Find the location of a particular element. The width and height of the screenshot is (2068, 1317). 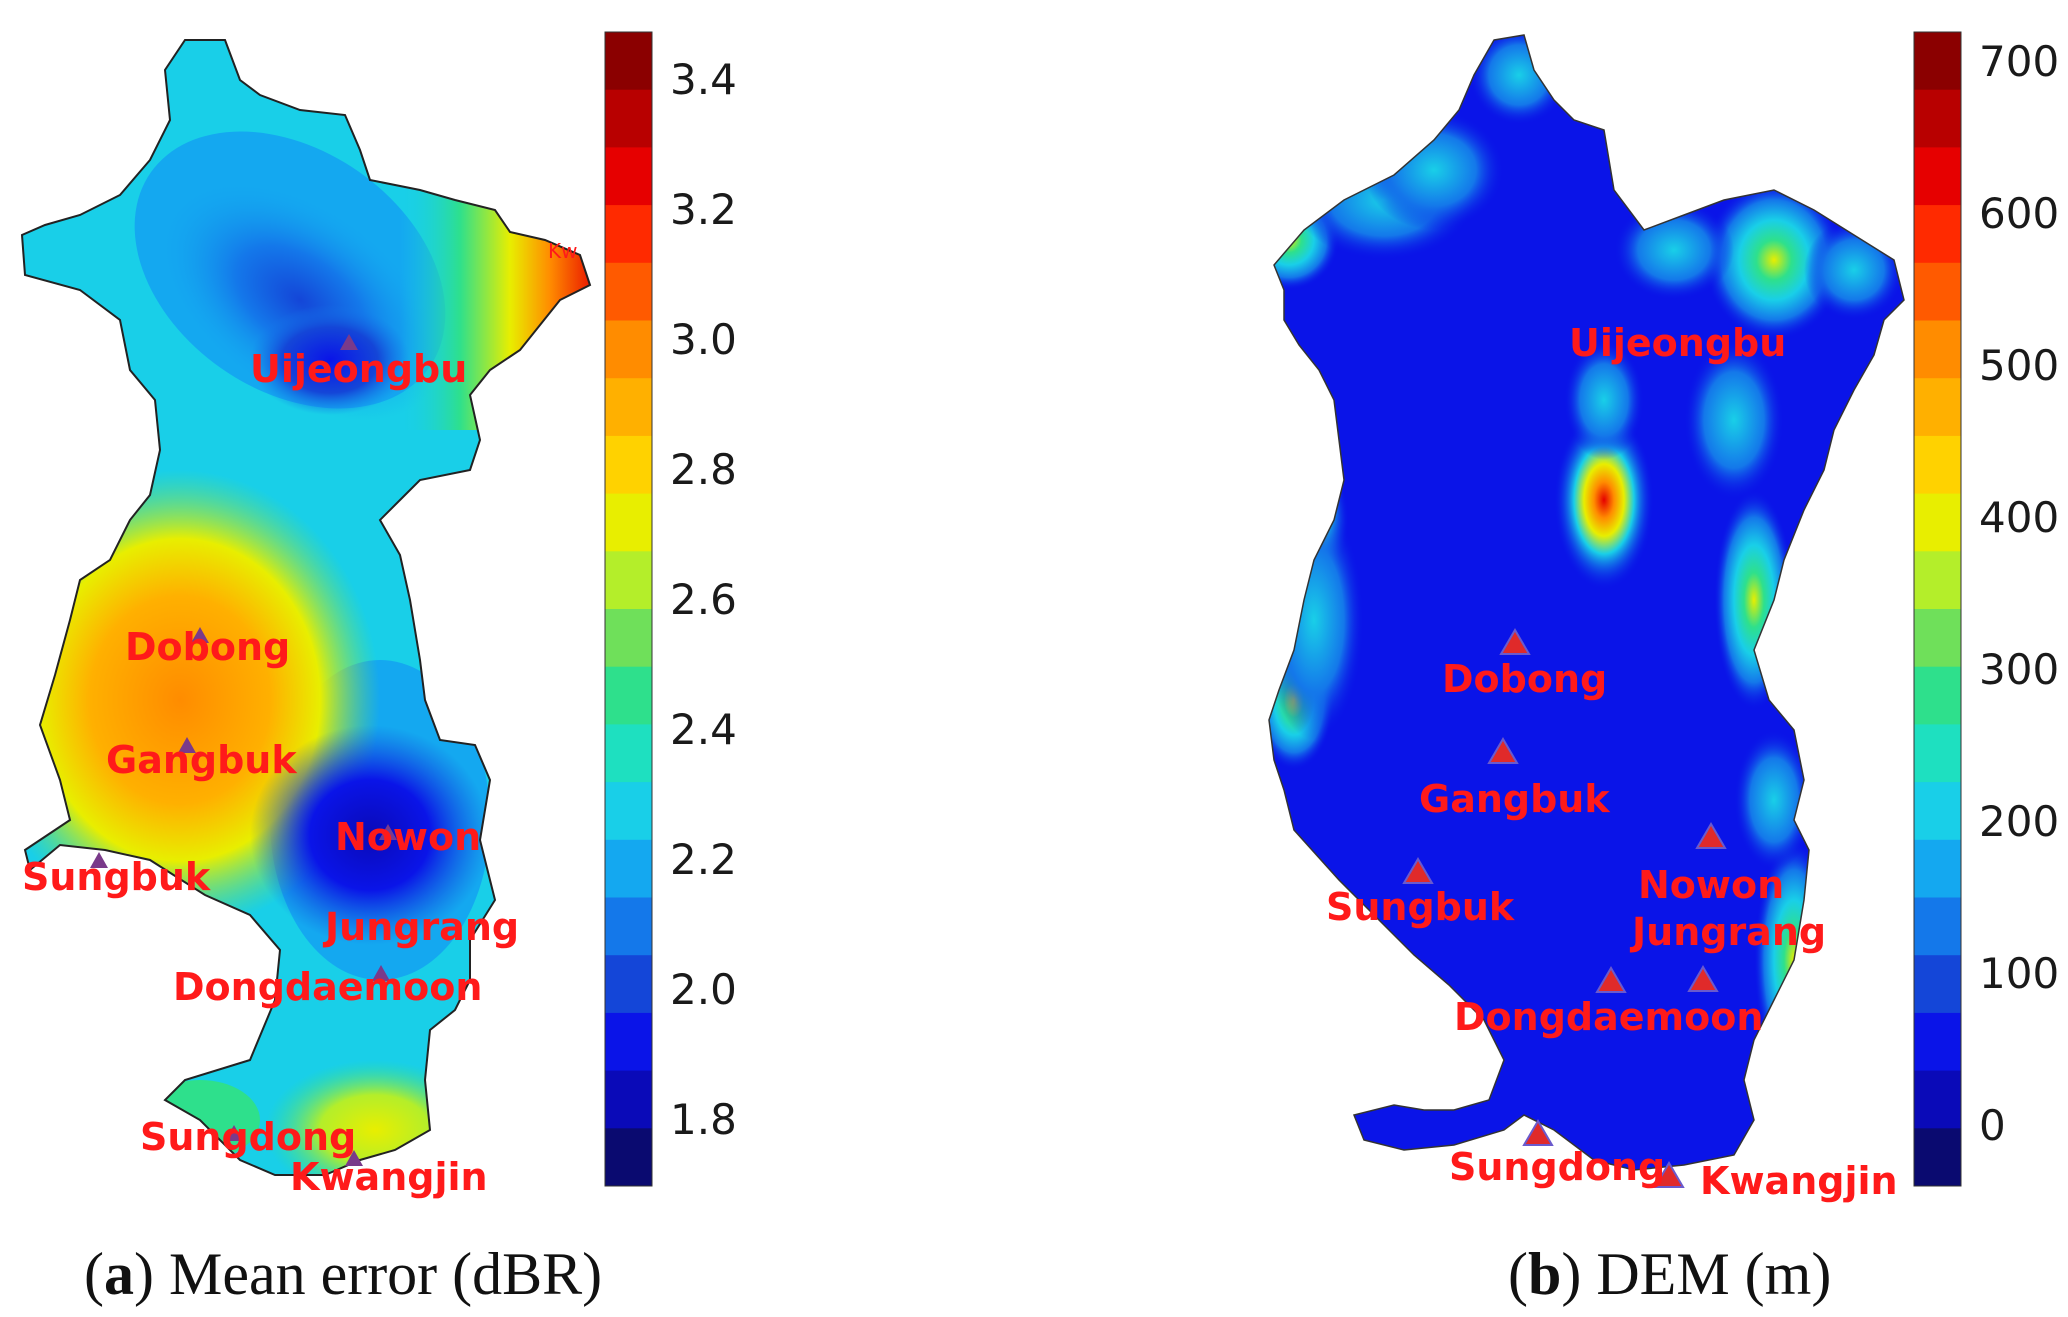

caption-b: (b) DEM (m) is located at coordinates (1670, 1274).